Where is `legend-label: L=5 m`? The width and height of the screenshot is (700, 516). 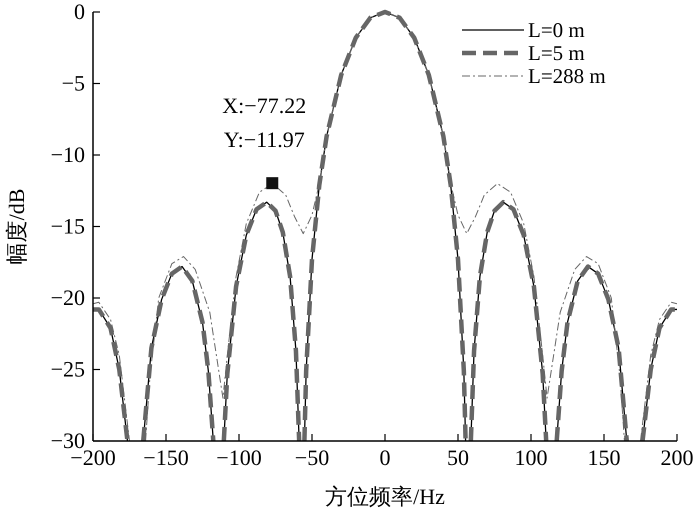
legend-label: L=5 m is located at coordinates (556, 53).